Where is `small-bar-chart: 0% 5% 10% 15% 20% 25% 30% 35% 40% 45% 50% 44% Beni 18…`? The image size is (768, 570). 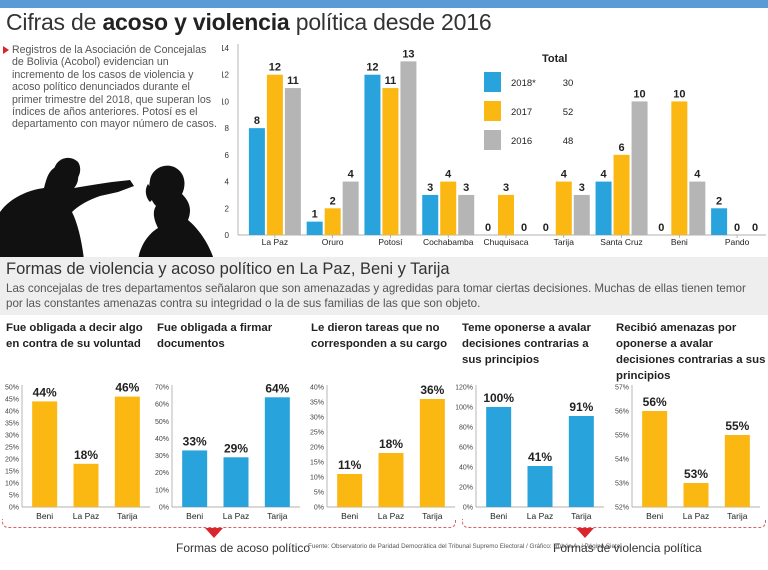
small-bar-chart: 0% 5% 10% 15% 20% 25% 30% 35% 40% 45% 50% 44% Beni 18… is located at coordinates (77, 451).